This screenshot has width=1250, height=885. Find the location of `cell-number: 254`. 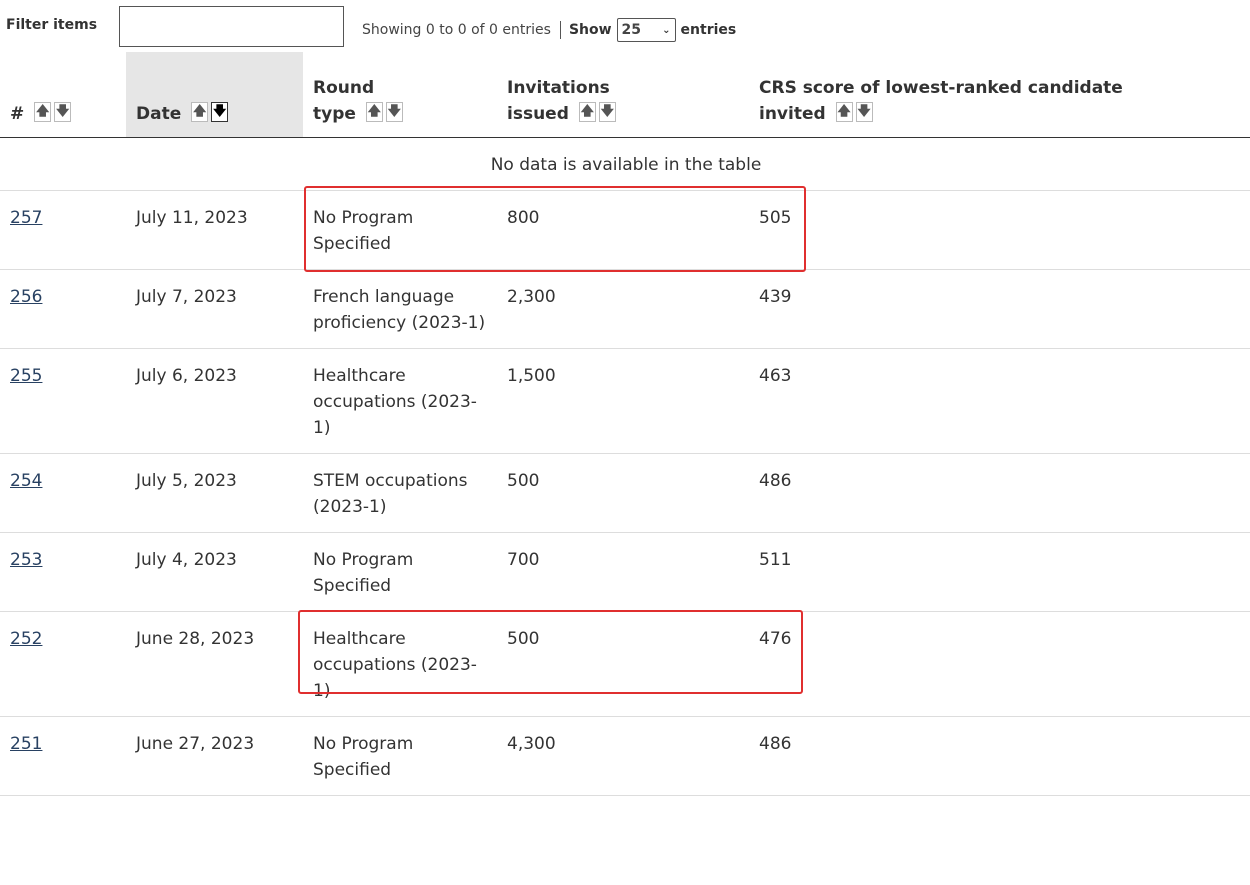

cell-number: 254 is located at coordinates (63, 493).